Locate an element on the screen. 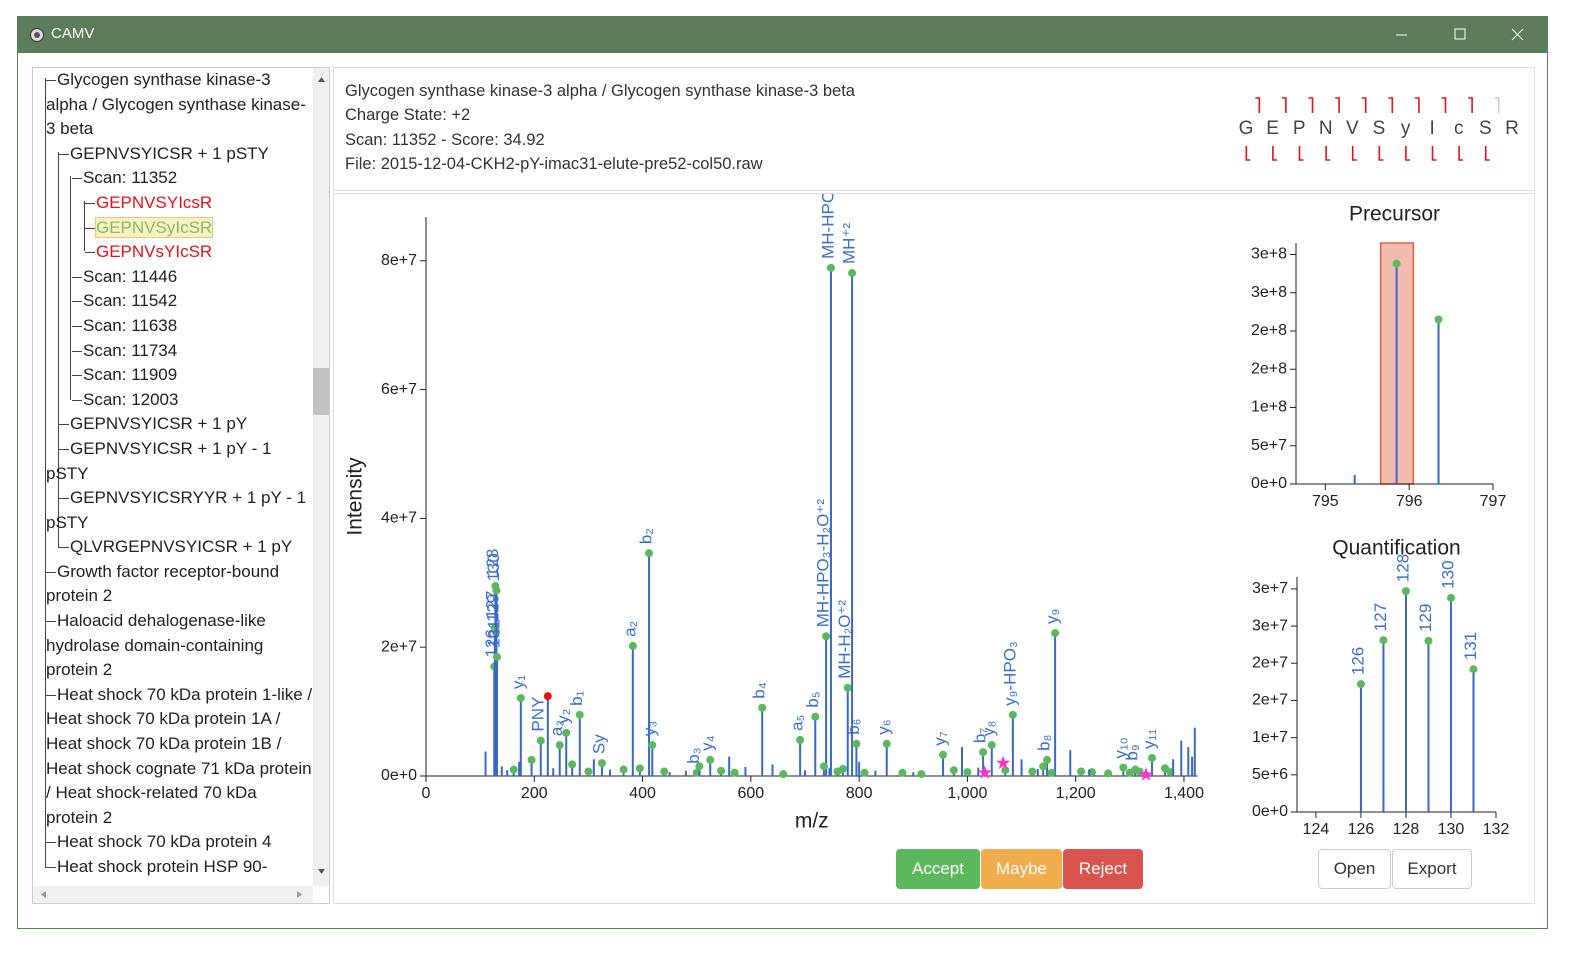 This screenshot has height=964, width=1592. tree-item: GEPNVsYIcSR is located at coordinates (173, 252).